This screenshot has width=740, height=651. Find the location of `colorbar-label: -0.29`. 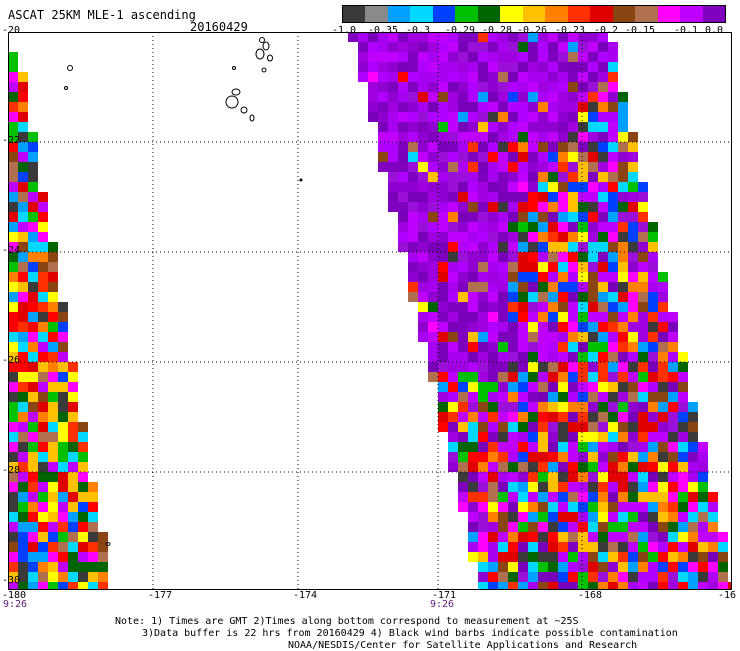

colorbar-label: -0.29 is located at coordinates (460, 30).